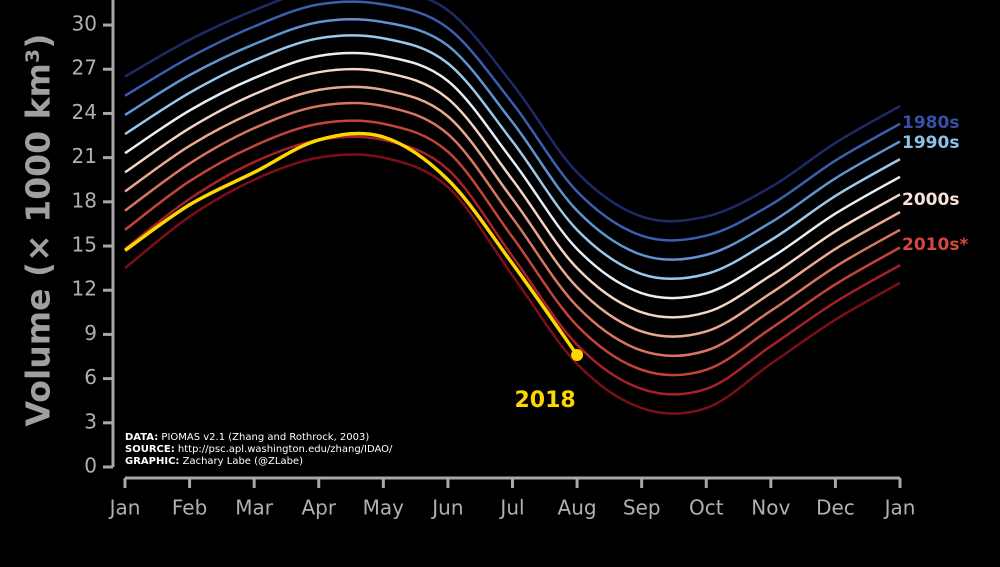 The width and height of the screenshot is (1000, 567). What do you see at coordinates (150, 449) in the screenshot?
I see `credit-label: SOURCE:` at bounding box center [150, 449].